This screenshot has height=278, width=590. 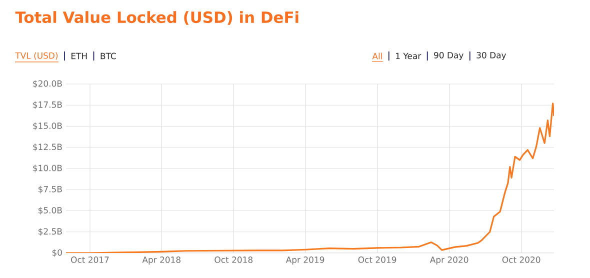 I want to click on y-tick-label: $7.5B, so click(x=50, y=190).